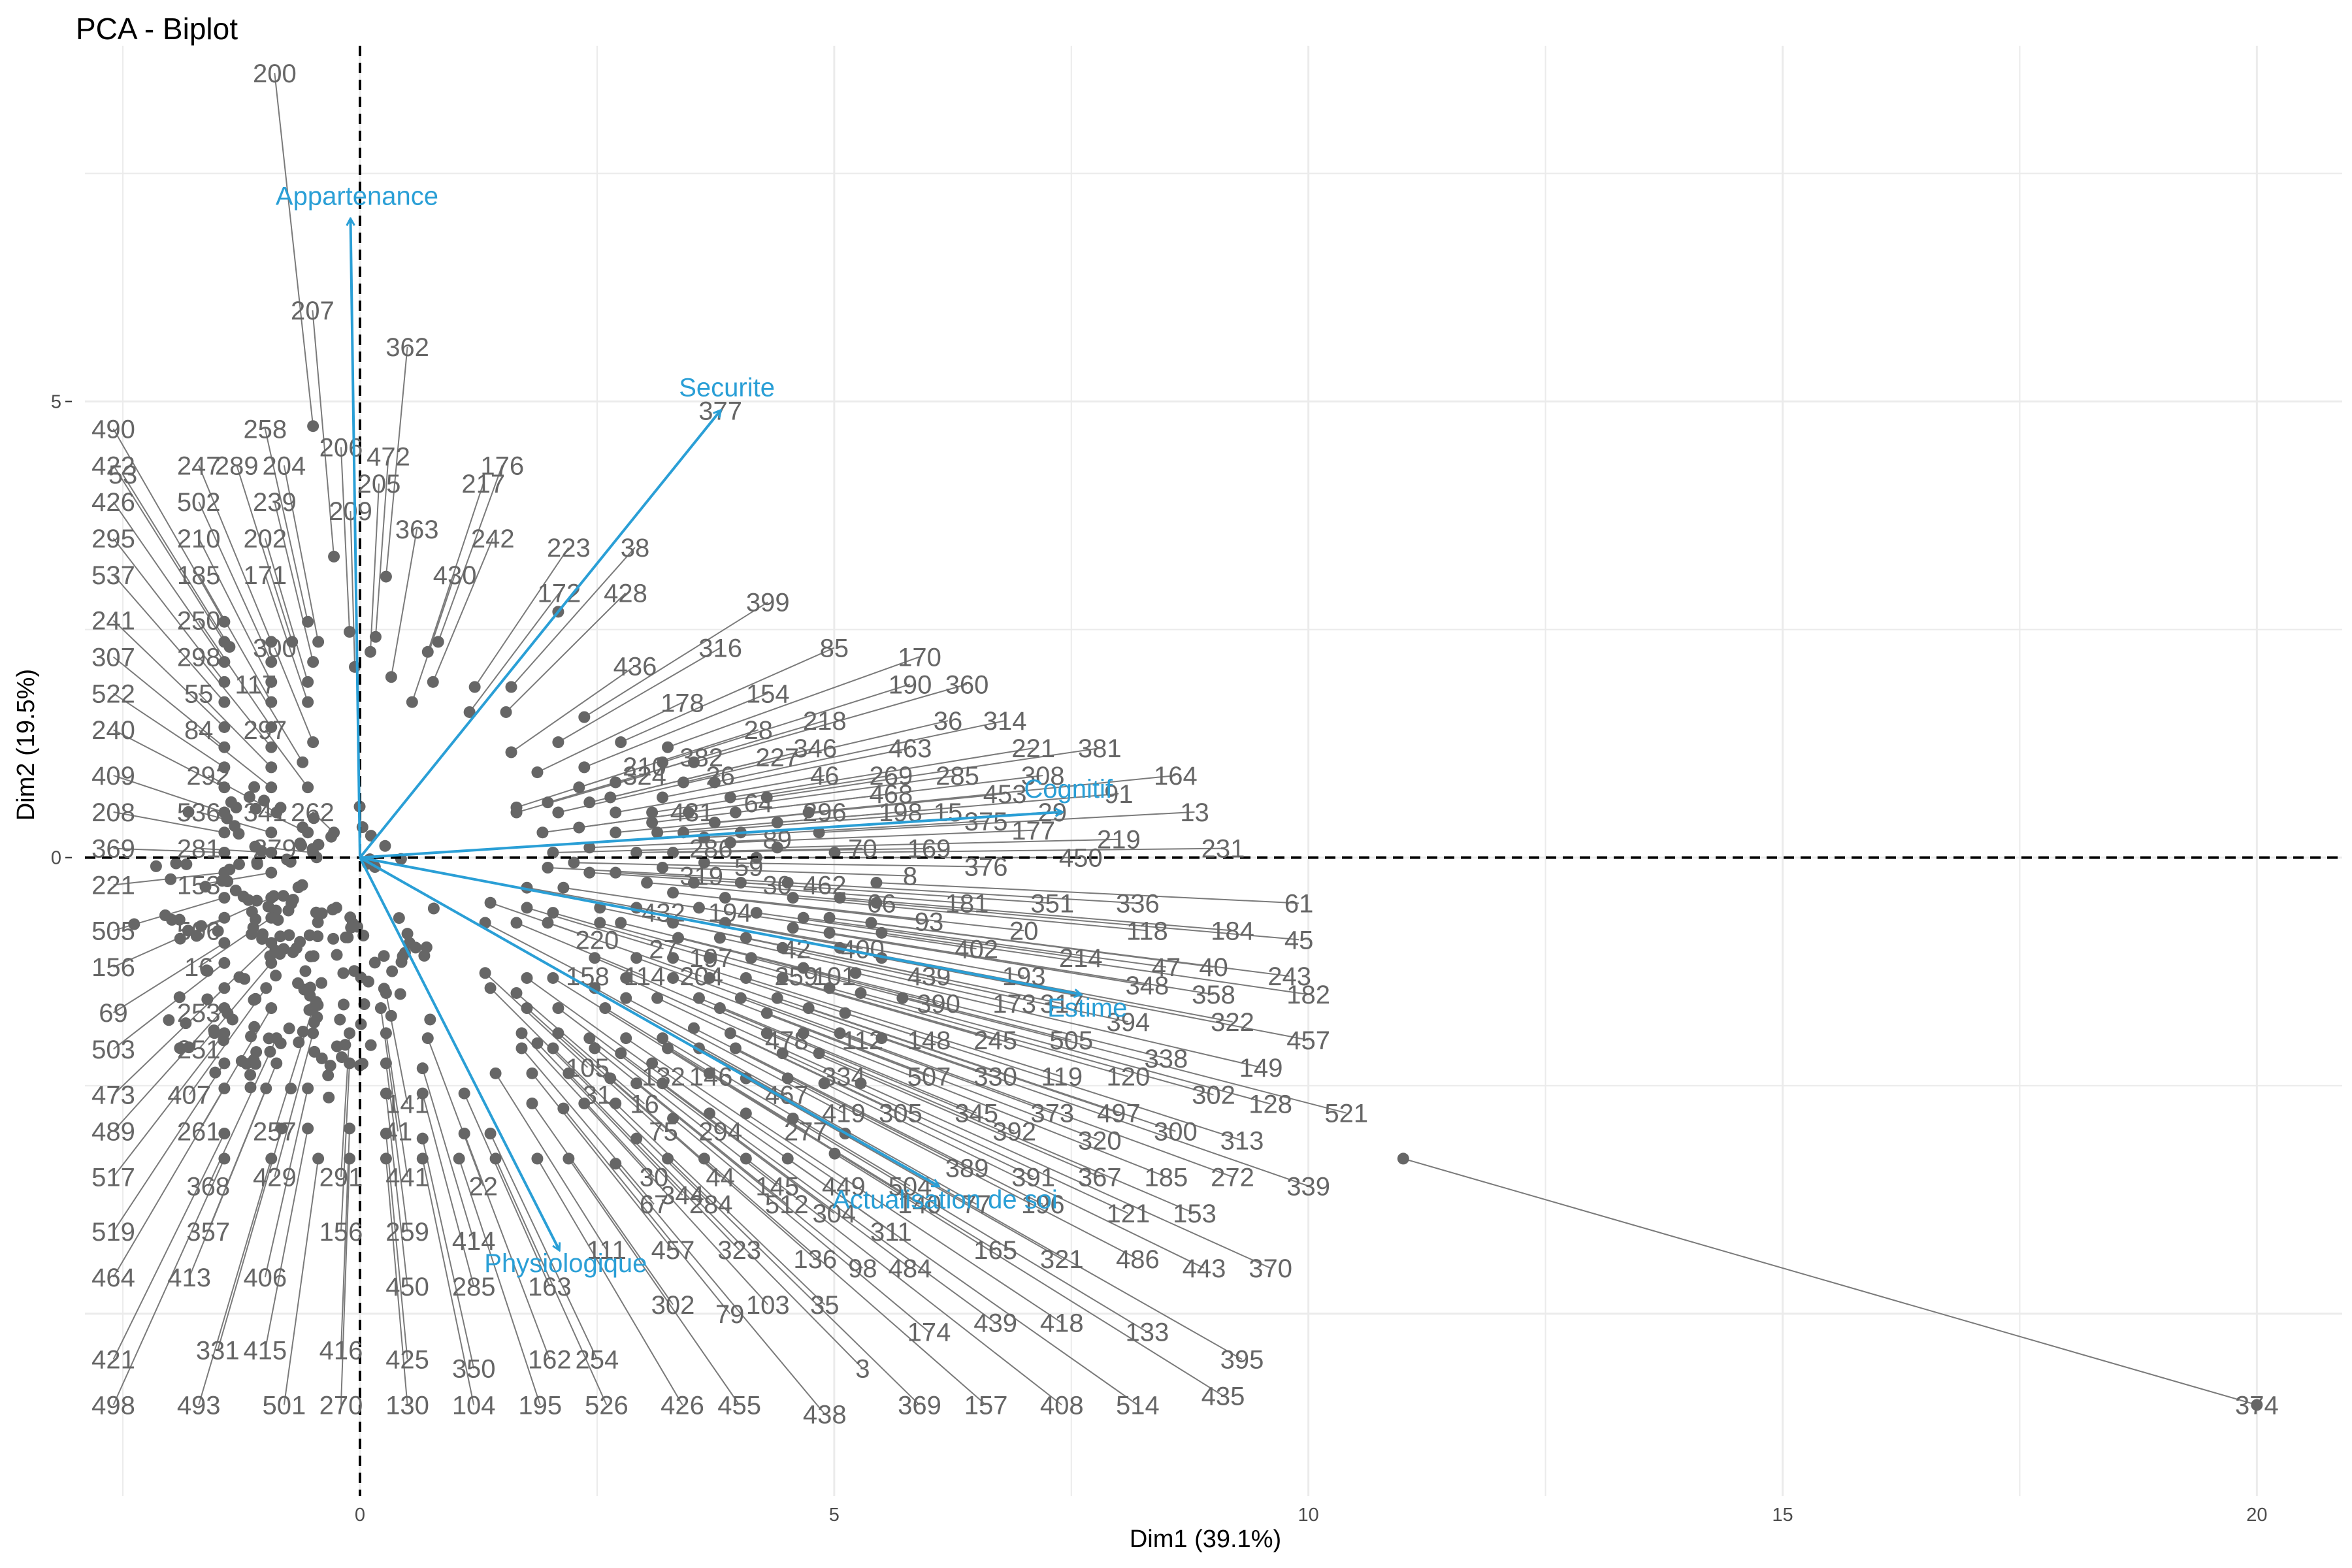 Image resolution: width=2352 pixels, height=1568 pixels. Describe the element at coordinates (1128, 1022) in the screenshot. I see `observation-label: 394` at that location.